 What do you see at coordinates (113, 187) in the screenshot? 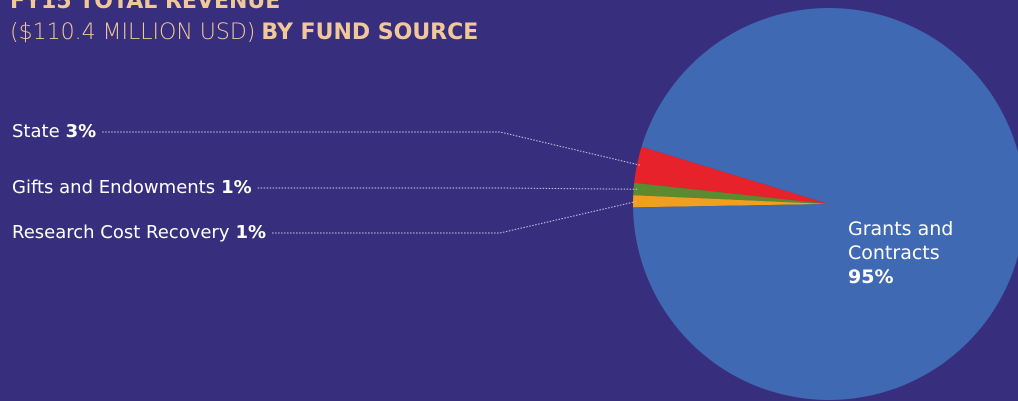
I see `category-label: Gifts and Endowments` at bounding box center [113, 187].